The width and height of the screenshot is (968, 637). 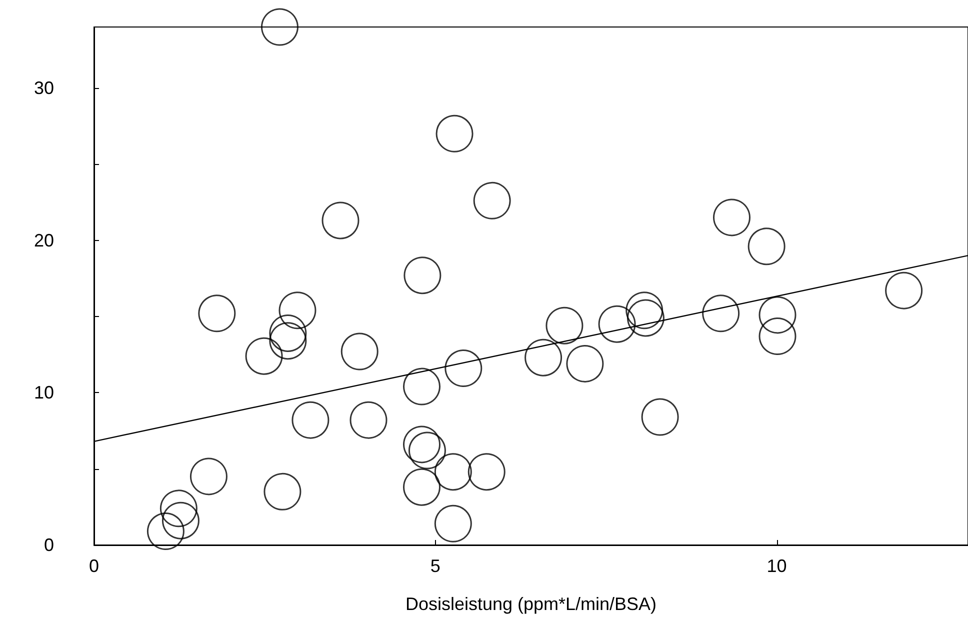 What do you see at coordinates (44, 240) in the screenshot?
I see `y-tick-label: 20` at bounding box center [44, 240].